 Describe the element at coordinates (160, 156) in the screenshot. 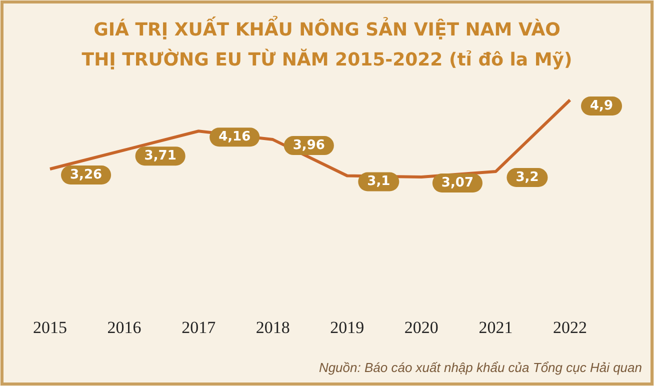

I see `data-label: 3,71` at that location.